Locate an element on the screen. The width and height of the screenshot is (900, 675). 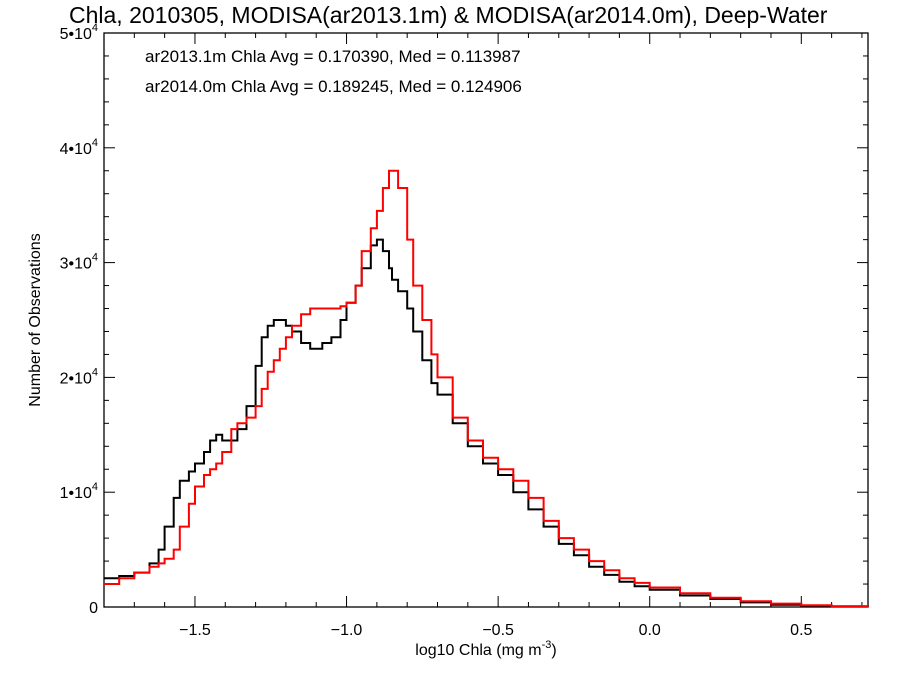
x-tick-labels: −1.5 −1.0 −0.5 0.0 0.5 is located at coordinates (495, 630).